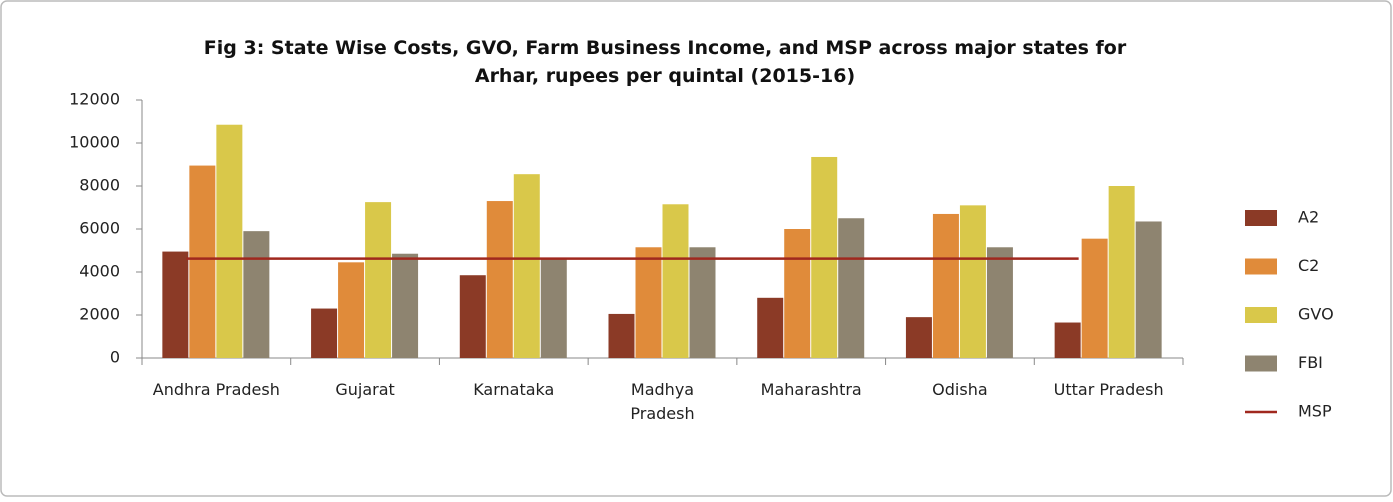 This screenshot has height=502, width=1393. Describe the element at coordinates (1308, 265) in the screenshot. I see `legend-label: C2` at that location.